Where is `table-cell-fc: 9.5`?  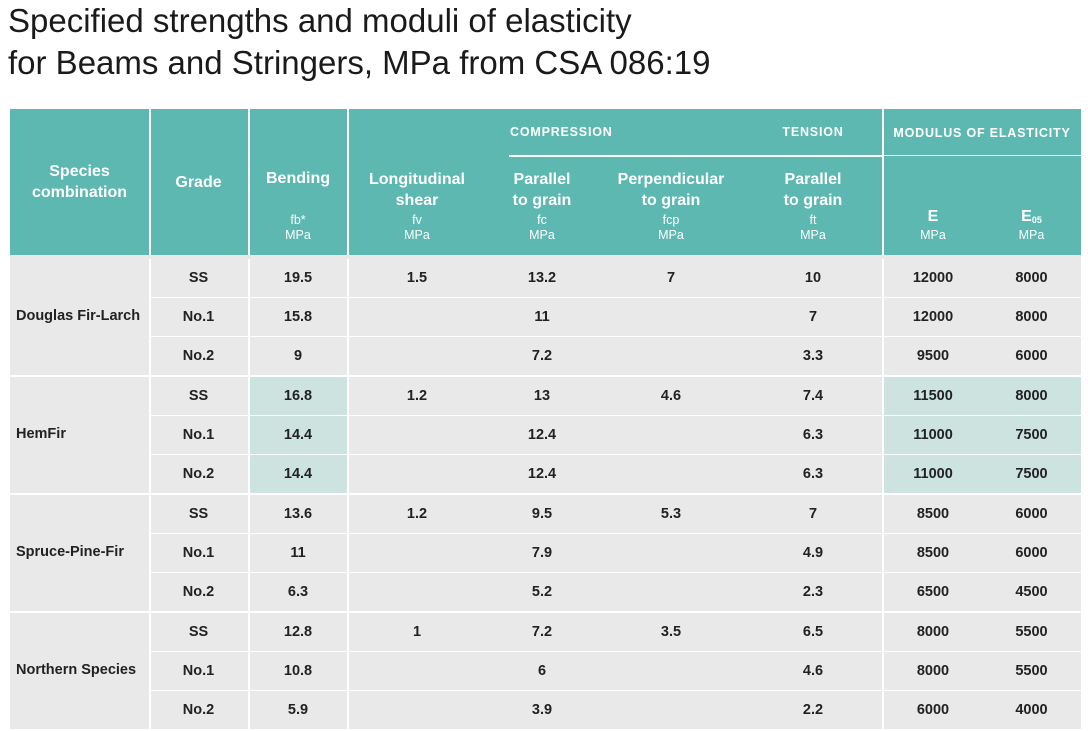 table-cell-fc: 9.5 is located at coordinates (542, 514).